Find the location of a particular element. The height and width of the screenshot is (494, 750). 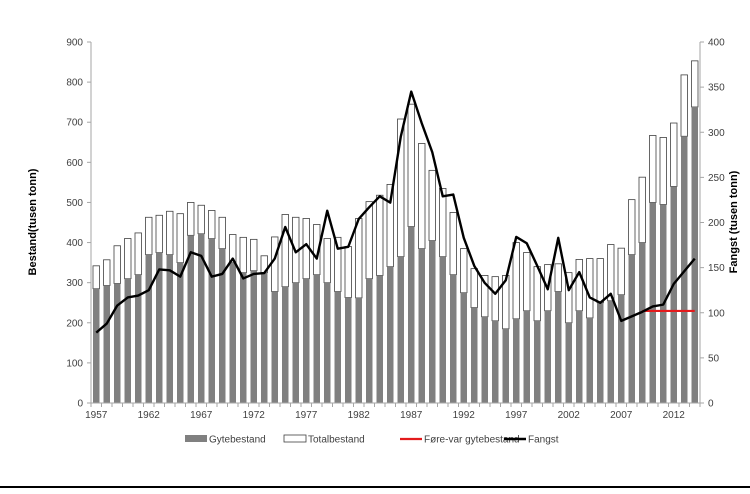

right-axis-title: Fangst (tusen tonn) is located at coordinates (734, 221).